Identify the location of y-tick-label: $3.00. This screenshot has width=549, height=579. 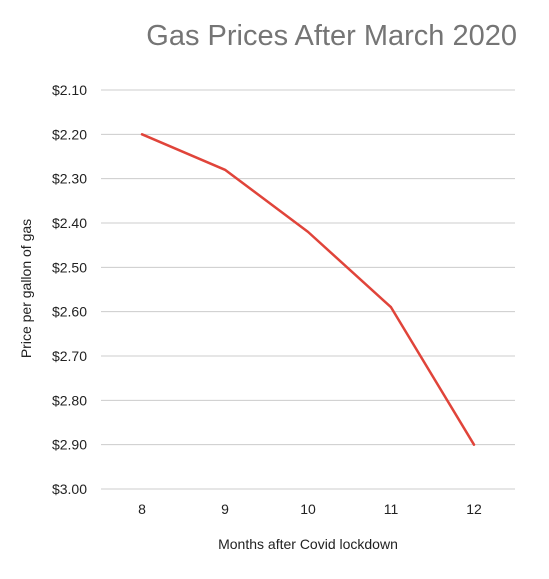
(69, 489).